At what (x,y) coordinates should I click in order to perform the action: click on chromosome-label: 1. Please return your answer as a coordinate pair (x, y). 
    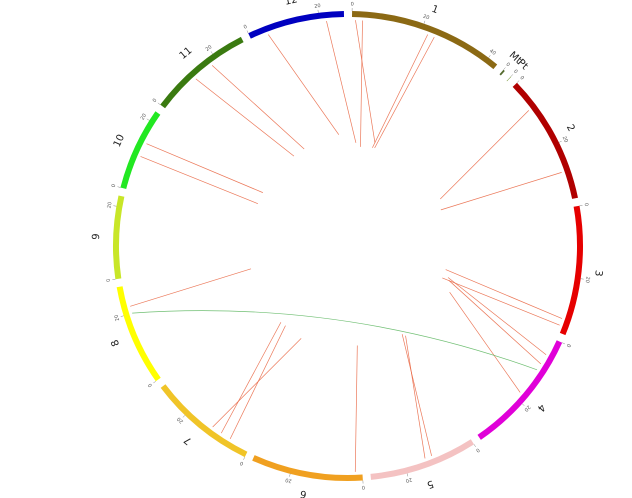
    Looking at the image, I should click on (435, 10).